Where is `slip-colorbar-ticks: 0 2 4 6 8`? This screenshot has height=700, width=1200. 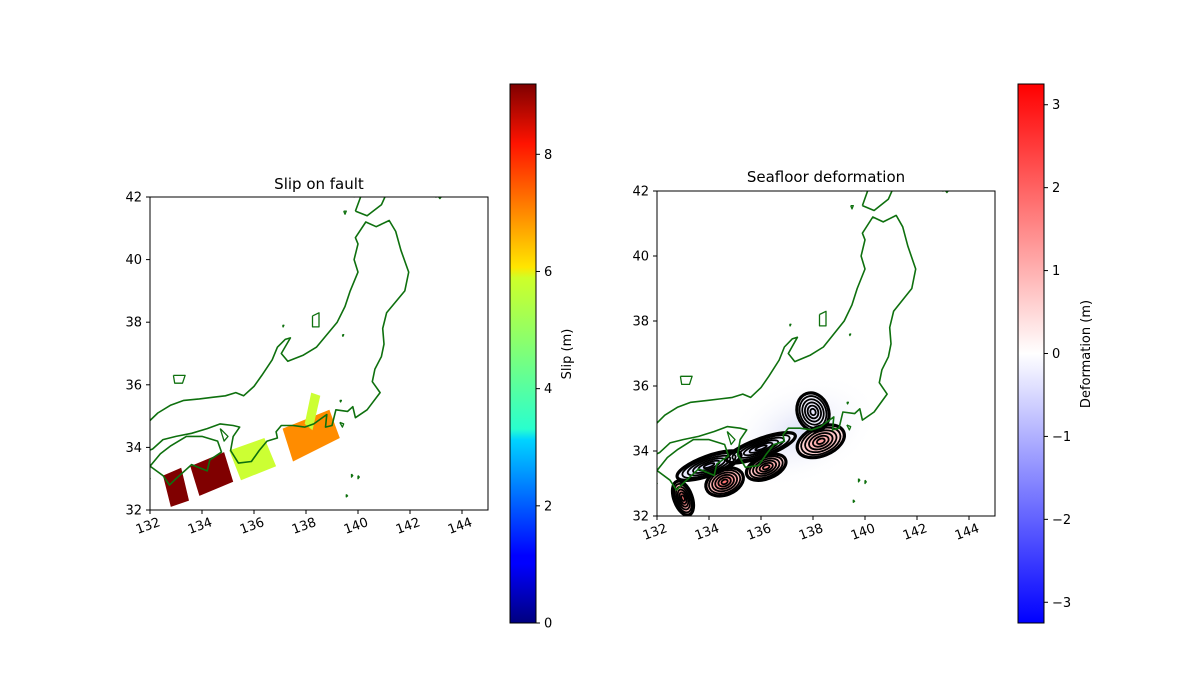
slip-colorbar-ticks: 0 2 4 6 8 is located at coordinates (544, 390).